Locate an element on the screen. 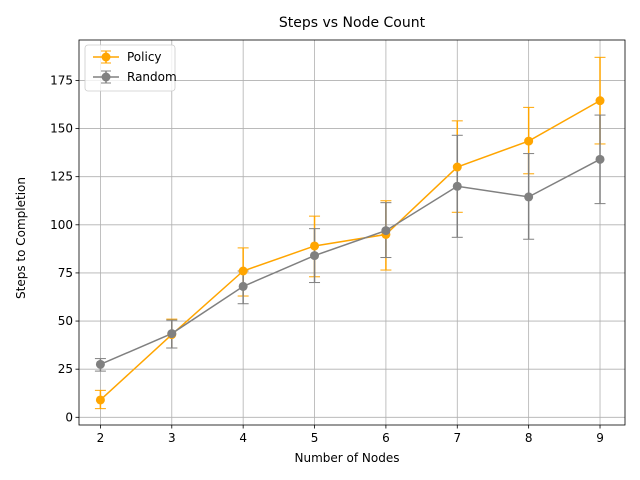  x-tick-label: 8 is located at coordinates (529, 438).